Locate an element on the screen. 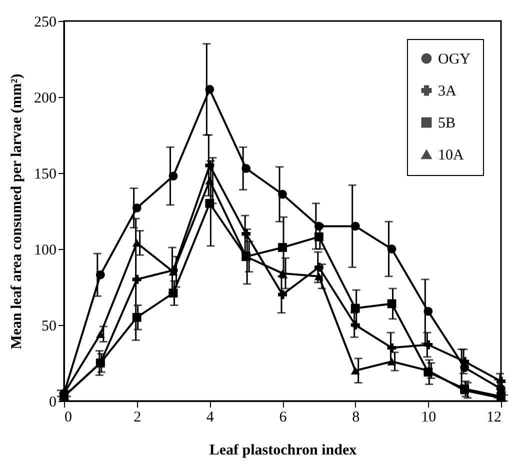 The width and height of the screenshot is (518, 461). legend-label: 5B is located at coordinates (447, 124).